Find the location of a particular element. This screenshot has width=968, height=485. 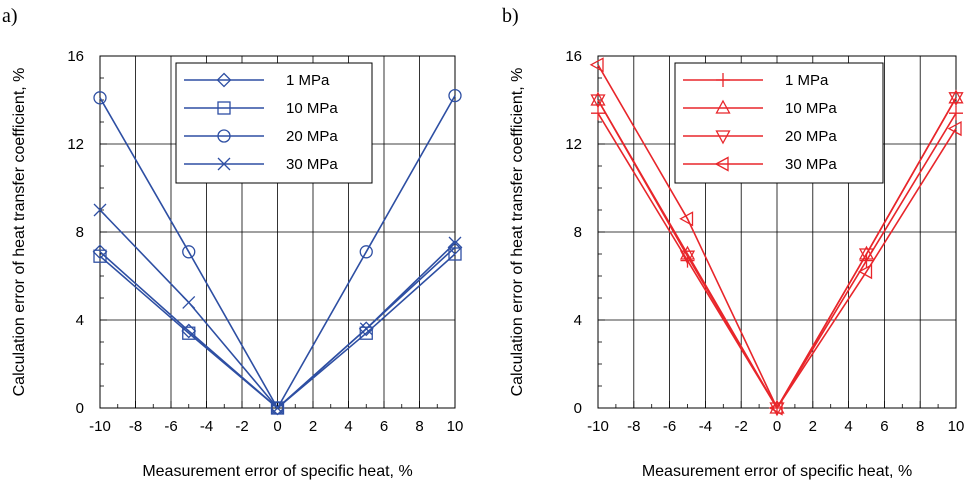

chart-a-x-tick-label: 2 is located at coordinates (313, 426).